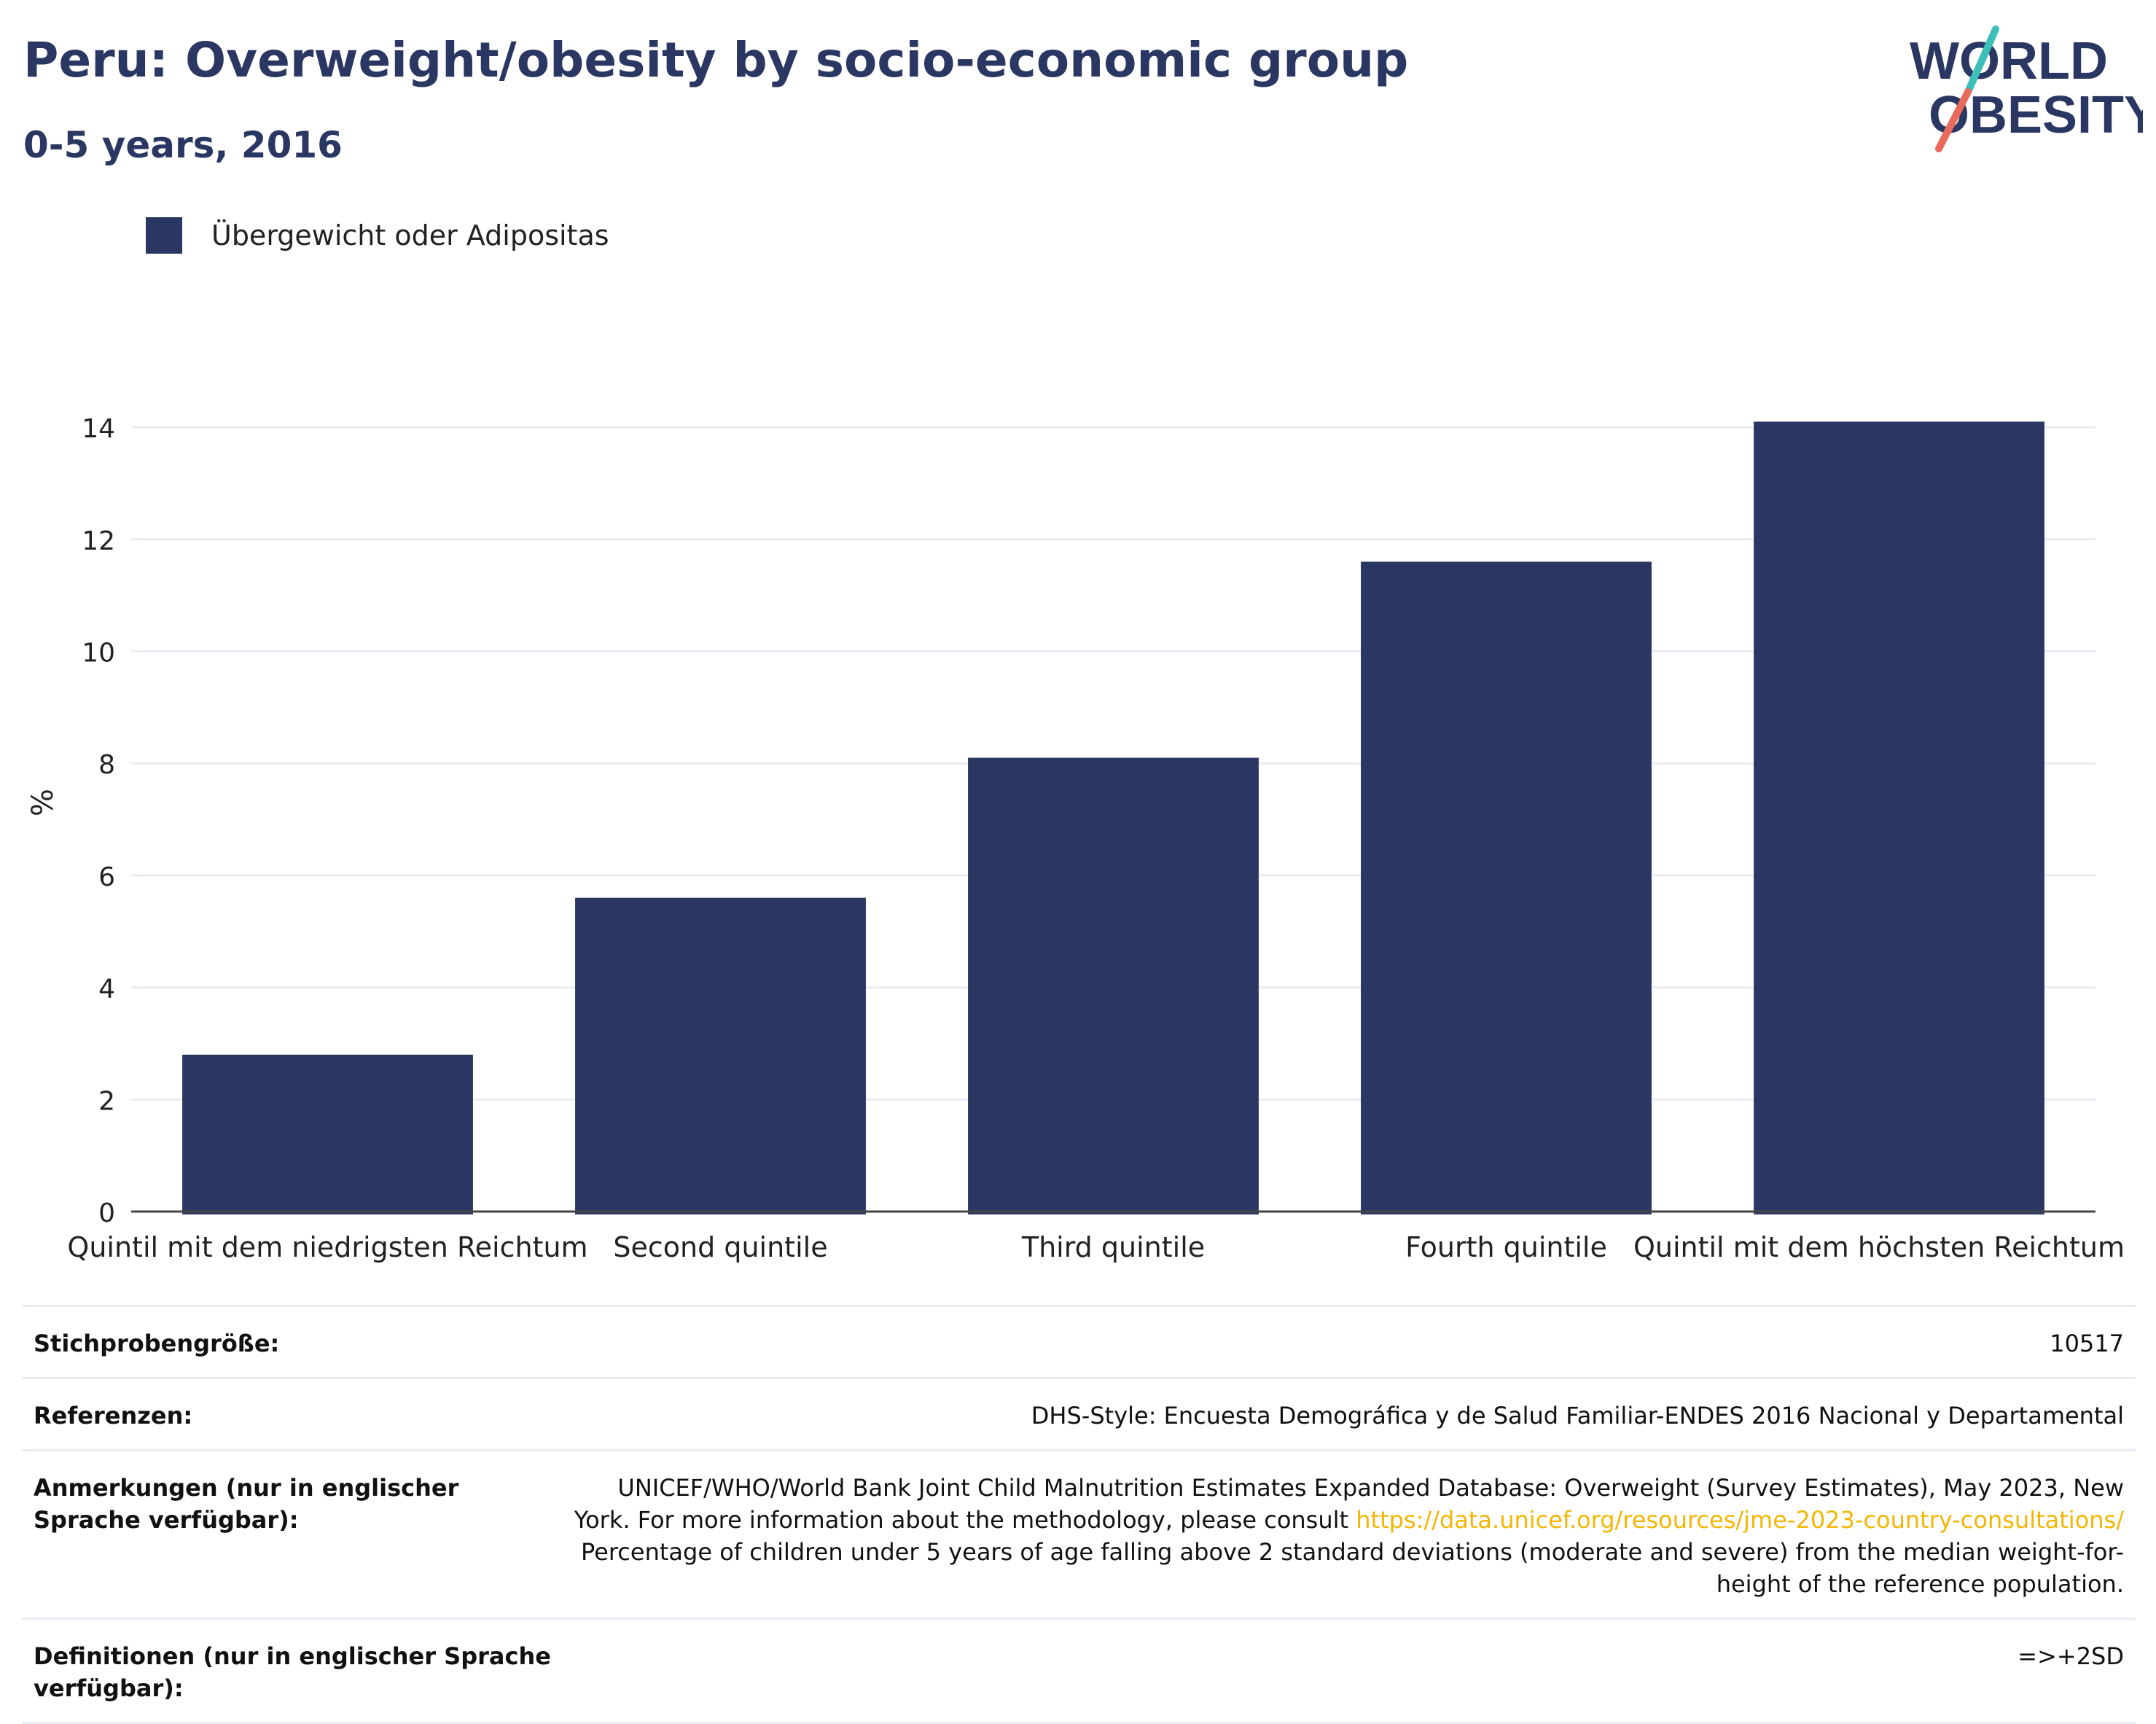 This screenshot has width=2156, height=1724. Describe the element at coordinates (99, 653) in the screenshot. I see `y-tick-label: 10` at that location.